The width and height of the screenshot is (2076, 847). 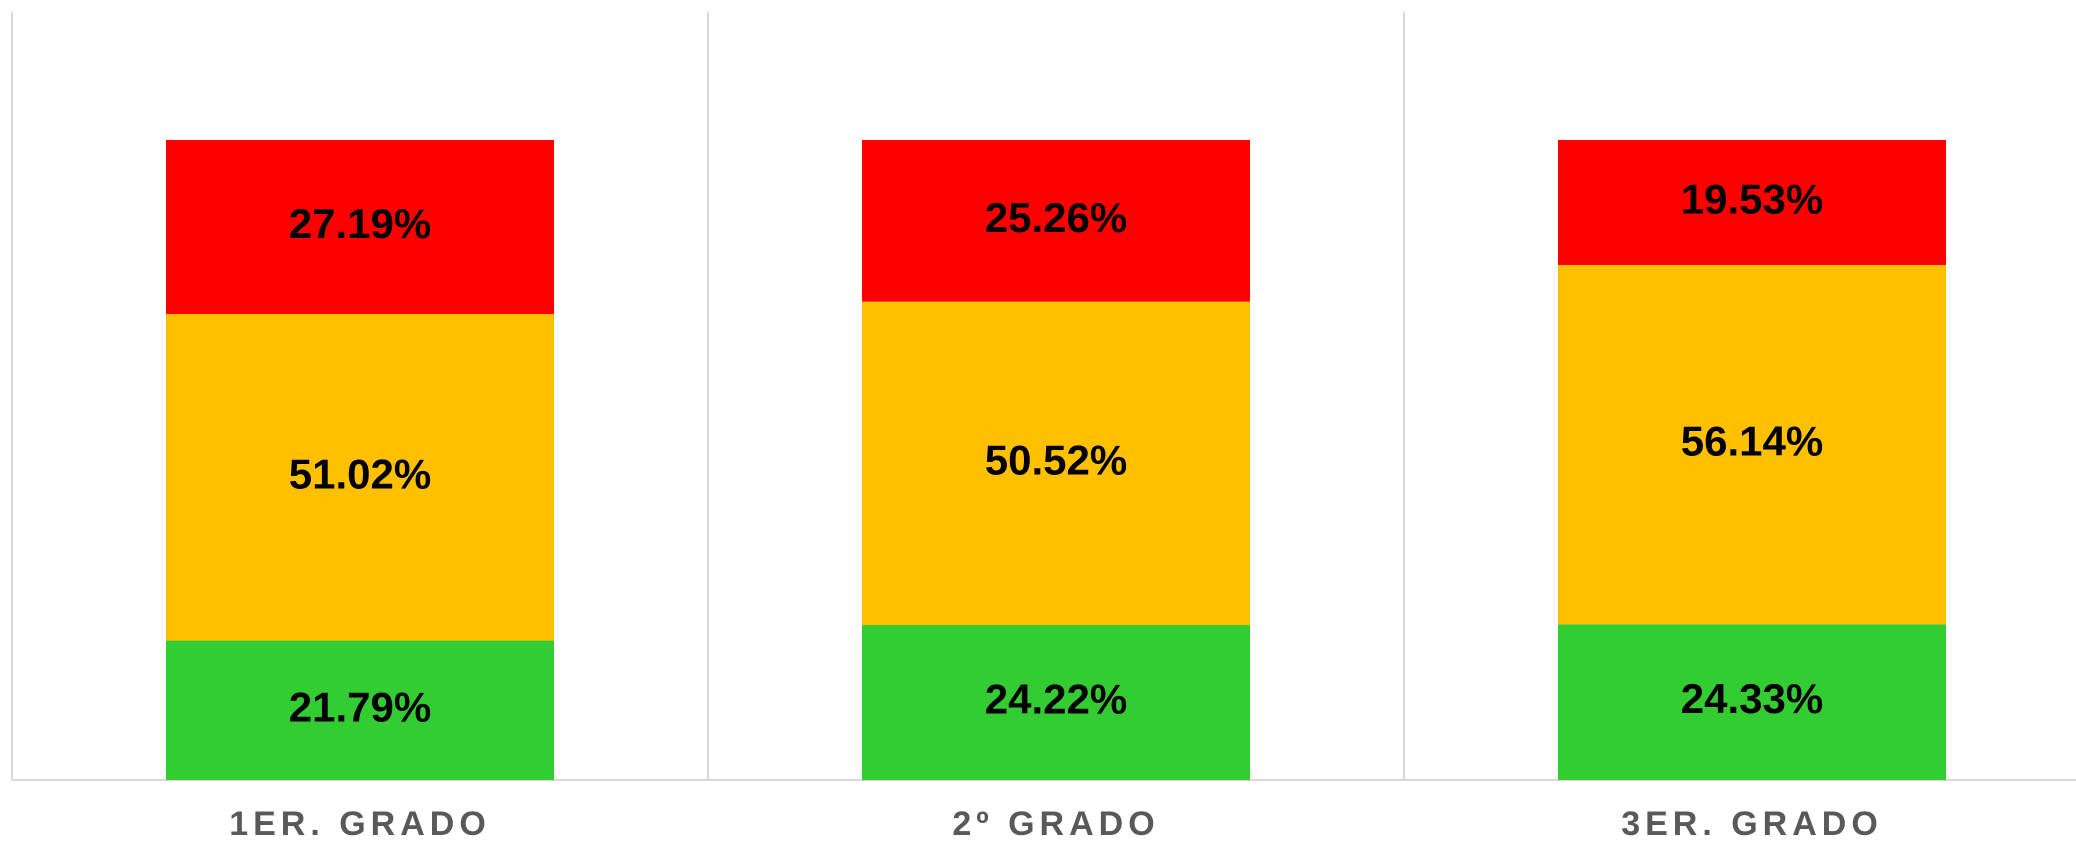 I want to click on data-label: 56.14%, so click(x=1752, y=441).